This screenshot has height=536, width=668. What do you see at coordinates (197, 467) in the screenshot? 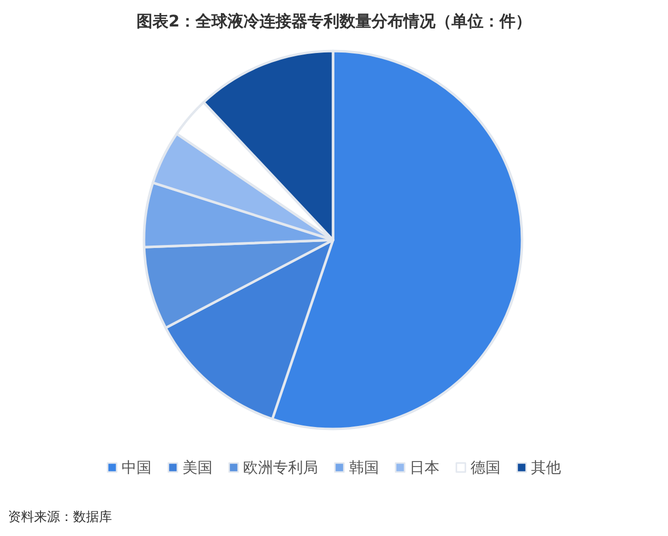
I see `legend-label: 美国` at bounding box center [197, 467].